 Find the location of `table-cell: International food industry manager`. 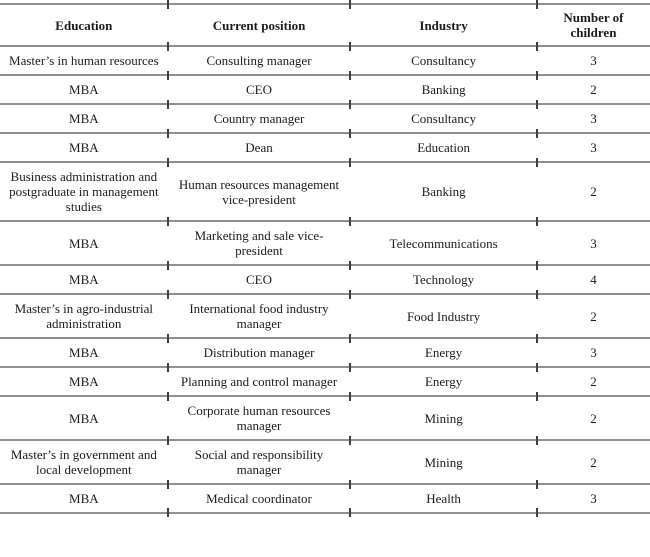

table-cell: International food industry manager is located at coordinates (258, 313).